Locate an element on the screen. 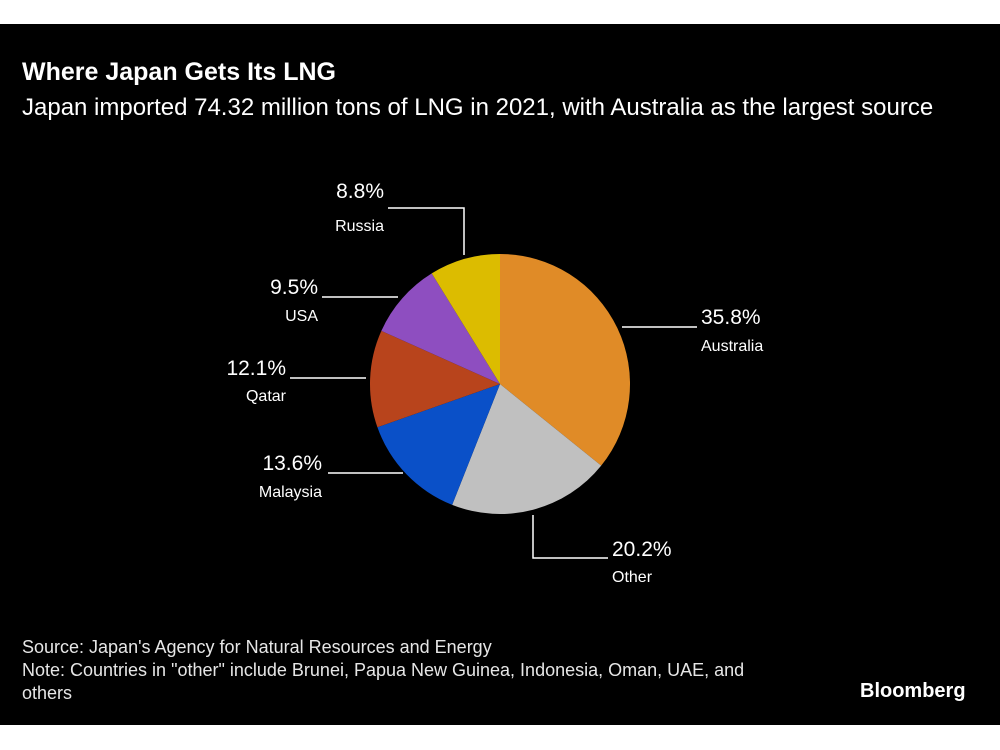  name-label-russia: Russia is located at coordinates (359, 226).